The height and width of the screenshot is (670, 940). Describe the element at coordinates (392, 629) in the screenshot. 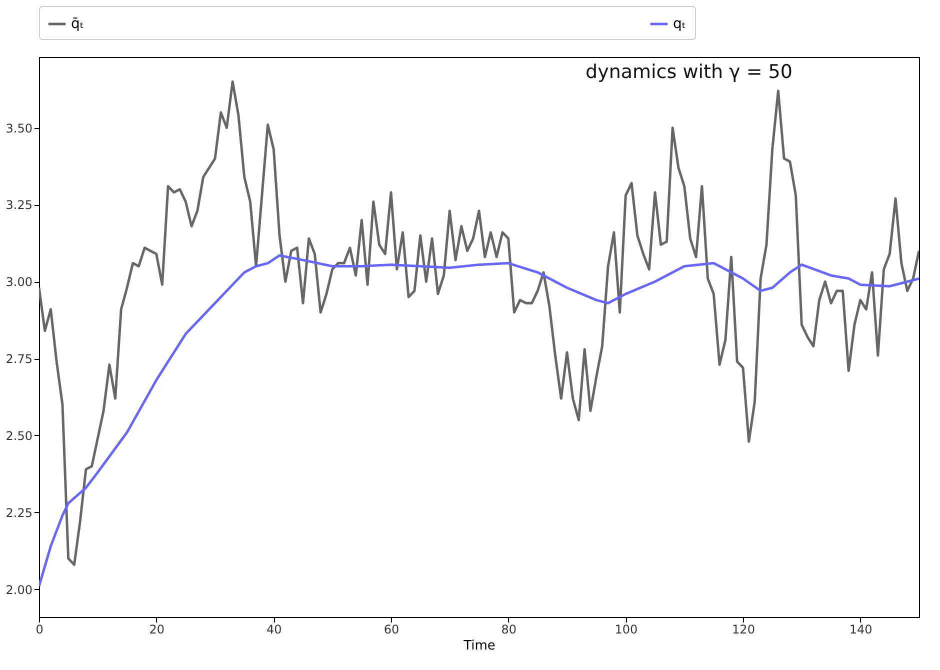

I see `x-tick-label: 60` at that location.